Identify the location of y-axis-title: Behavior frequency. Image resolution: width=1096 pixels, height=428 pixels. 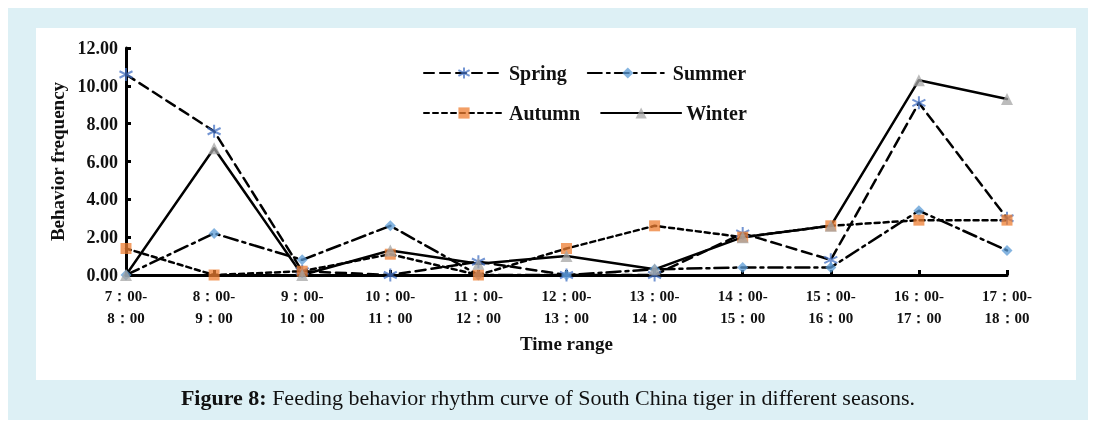
(57, 161).